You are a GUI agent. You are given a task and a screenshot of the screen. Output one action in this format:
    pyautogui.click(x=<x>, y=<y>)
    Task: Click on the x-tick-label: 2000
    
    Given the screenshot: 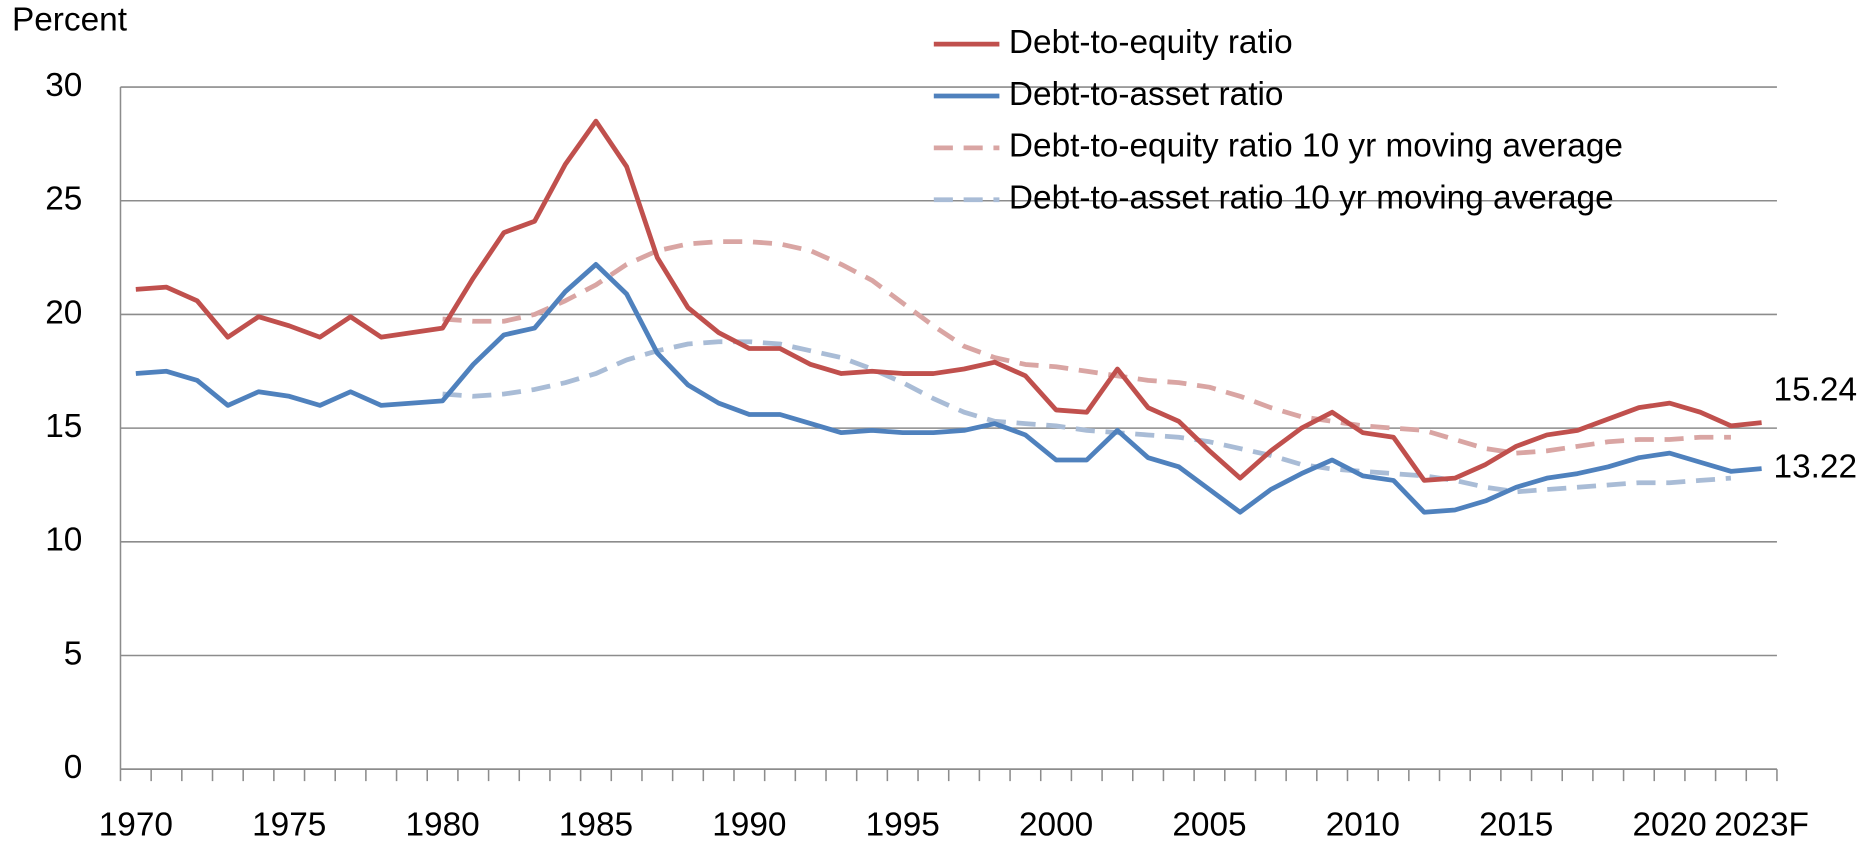 What is the action you would take?
    pyautogui.click(x=1056, y=824)
    